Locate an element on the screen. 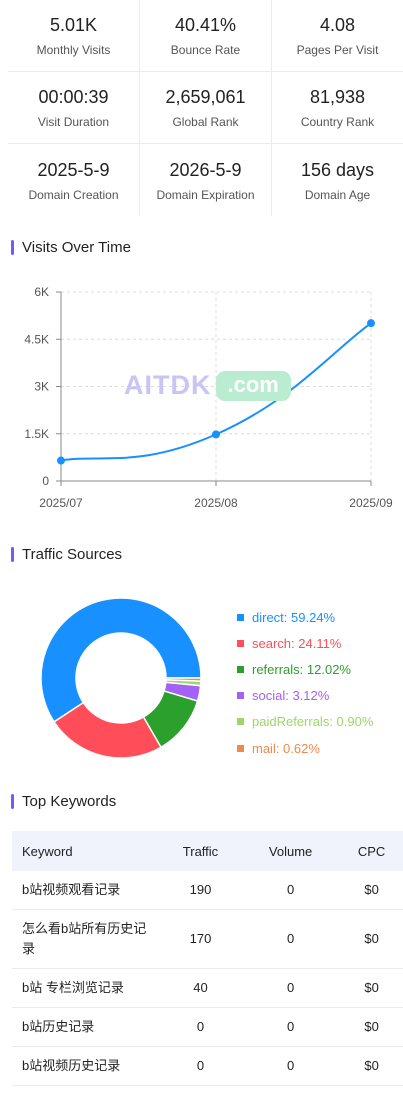 Image resolution: width=403 pixels, height=1097 pixels. traffic-title-text: Traffic Sources is located at coordinates (72, 554).